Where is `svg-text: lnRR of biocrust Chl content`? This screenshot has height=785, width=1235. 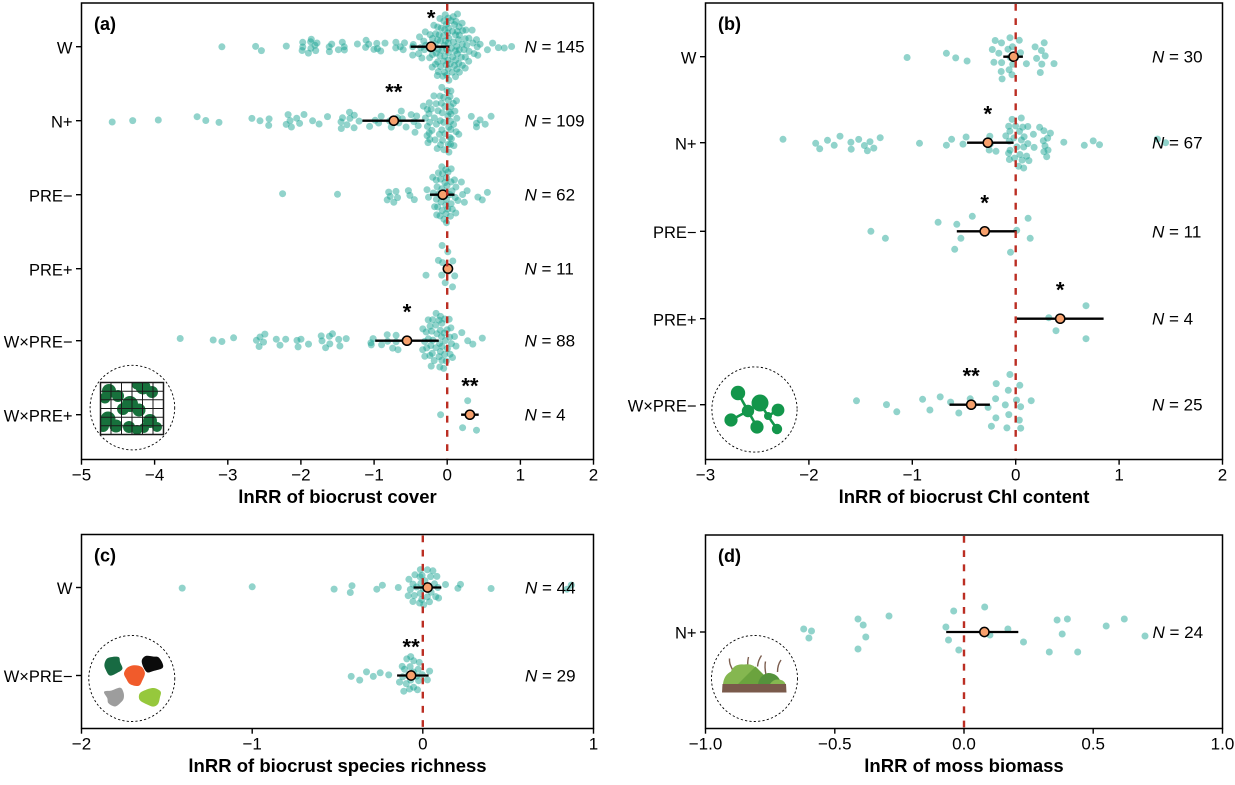
svg-text: lnRR of biocrust Chl content is located at coordinates (964, 496).